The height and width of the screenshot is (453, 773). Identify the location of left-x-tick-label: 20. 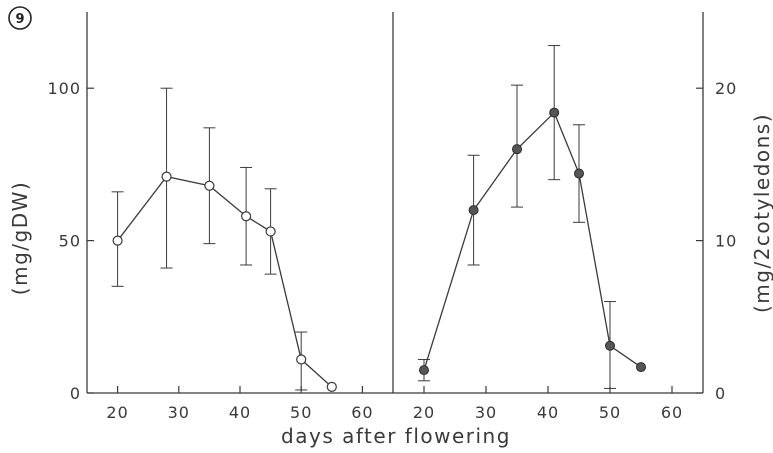
(117, 412).